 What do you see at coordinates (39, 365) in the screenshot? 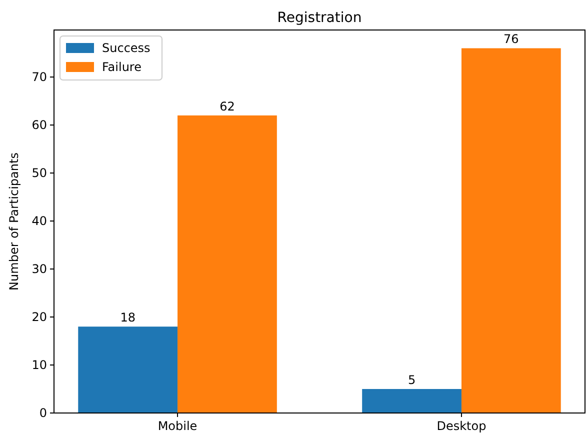
I see `y-tick-label: 10` at bounding box center [39, 365].